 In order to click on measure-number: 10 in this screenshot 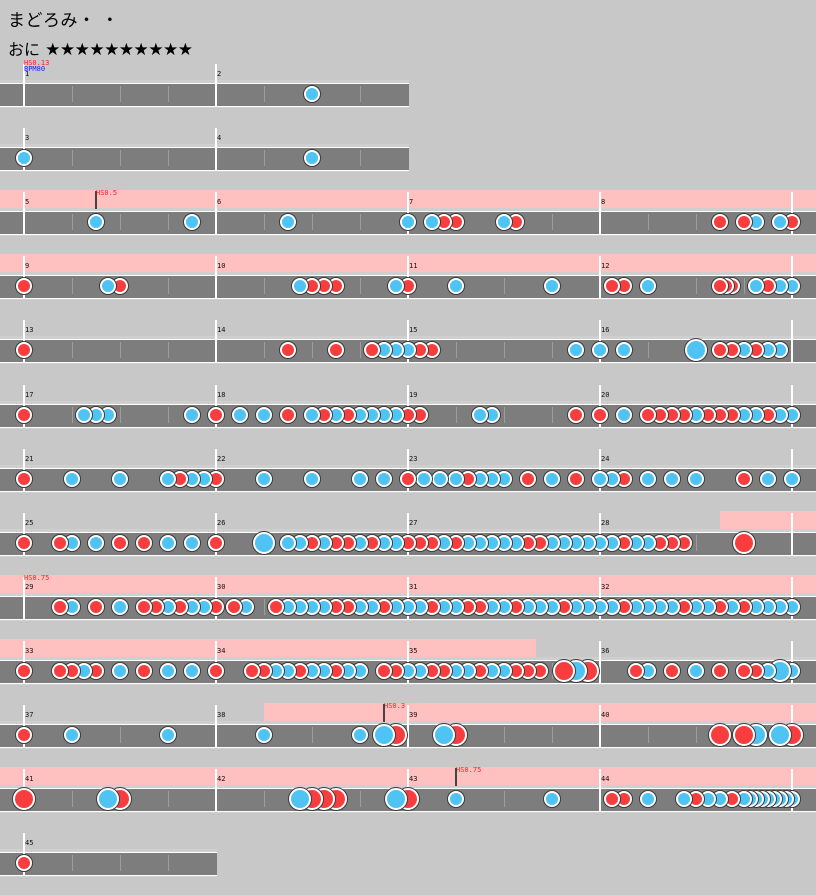, I will do `click(221, 266)`.